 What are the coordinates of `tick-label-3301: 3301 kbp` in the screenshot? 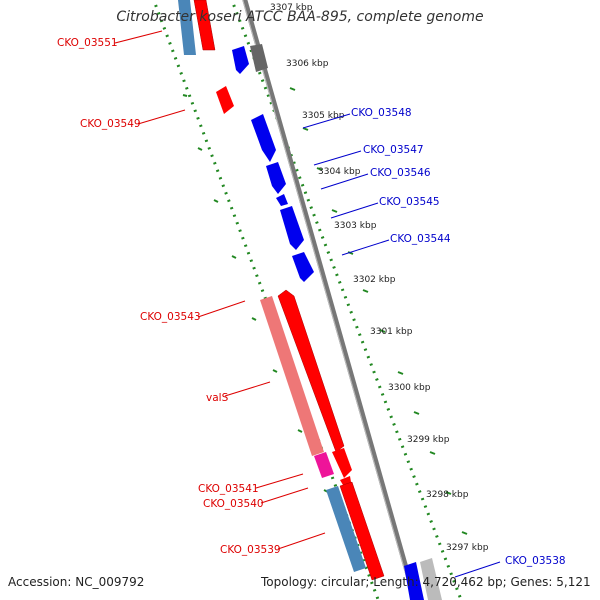 It's located at (391, 332).